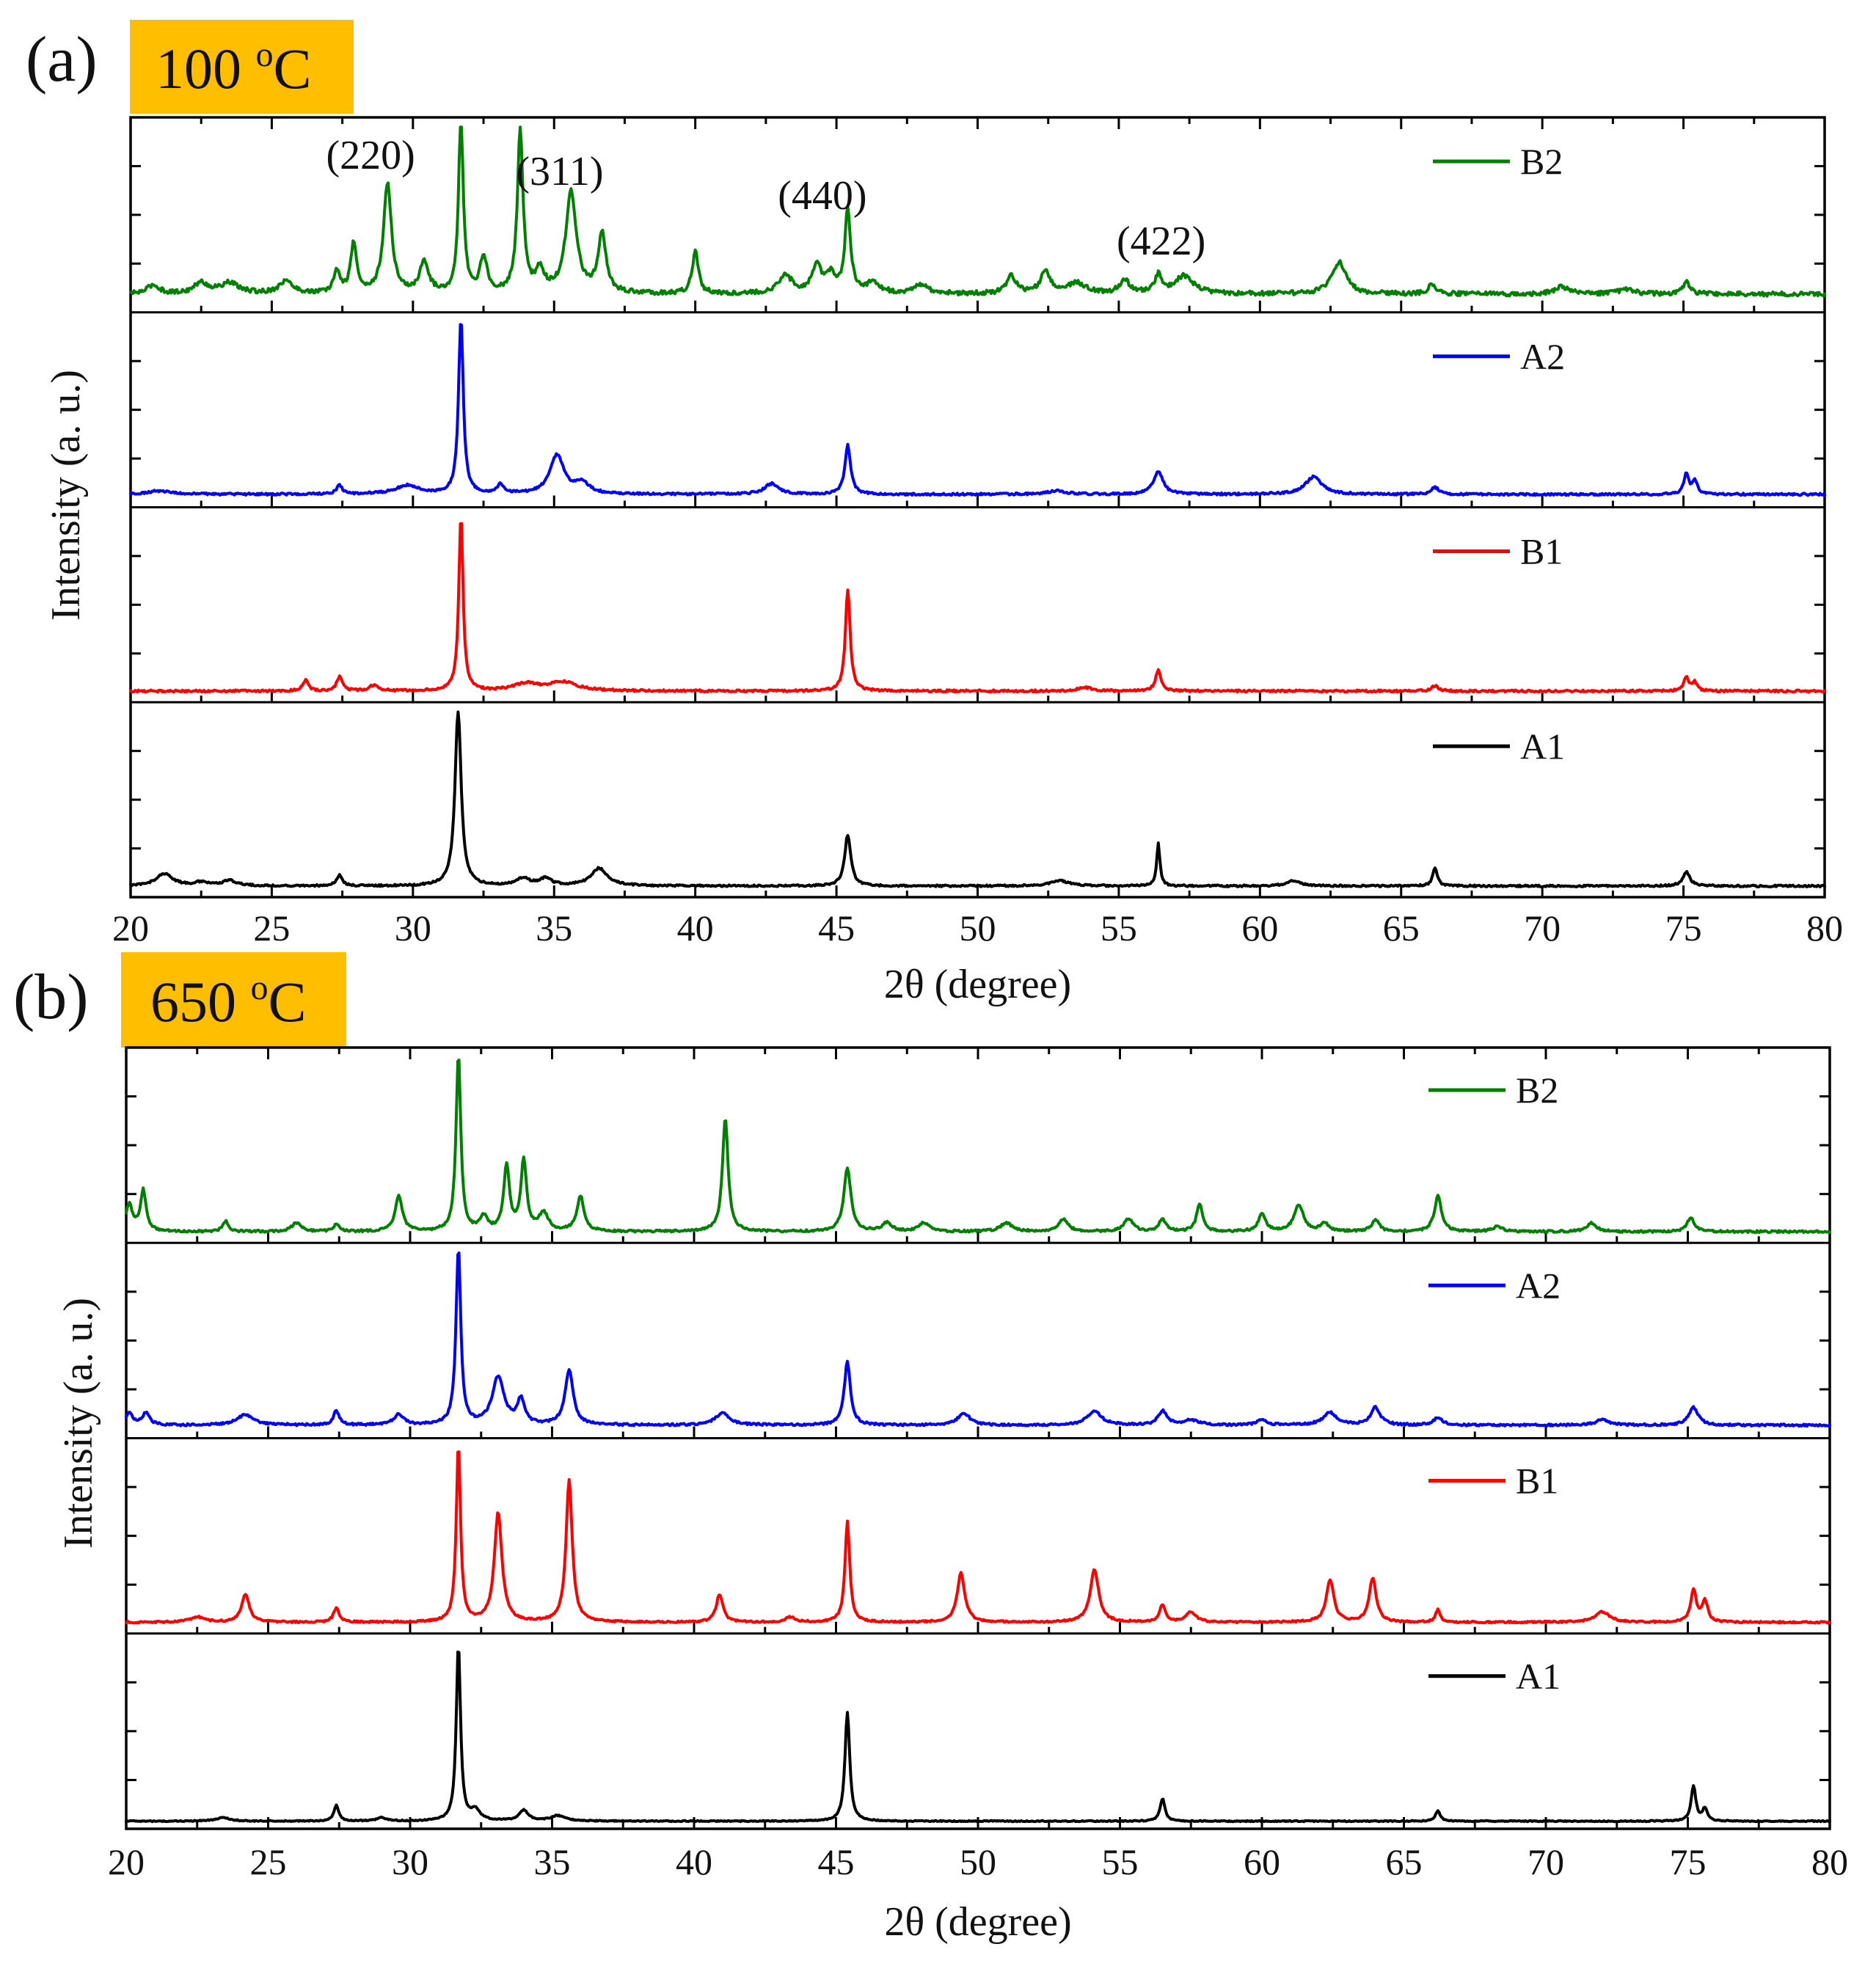  I want to click on peak-annotation: (422), so click(1161, 241).